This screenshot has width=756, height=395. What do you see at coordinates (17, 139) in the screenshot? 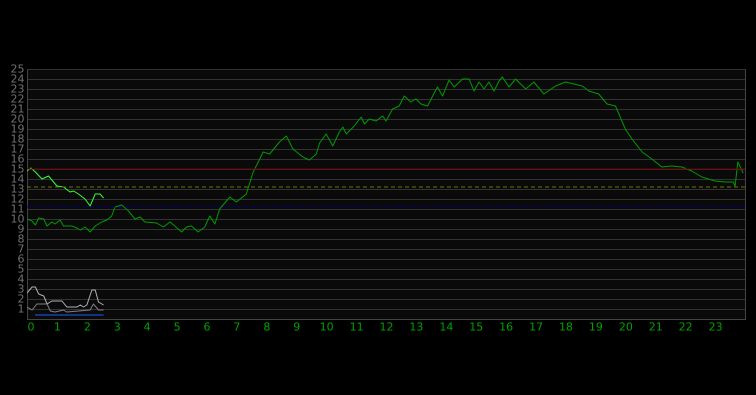
I see `y-tick-label: 18` at bounding box center [17, 139].